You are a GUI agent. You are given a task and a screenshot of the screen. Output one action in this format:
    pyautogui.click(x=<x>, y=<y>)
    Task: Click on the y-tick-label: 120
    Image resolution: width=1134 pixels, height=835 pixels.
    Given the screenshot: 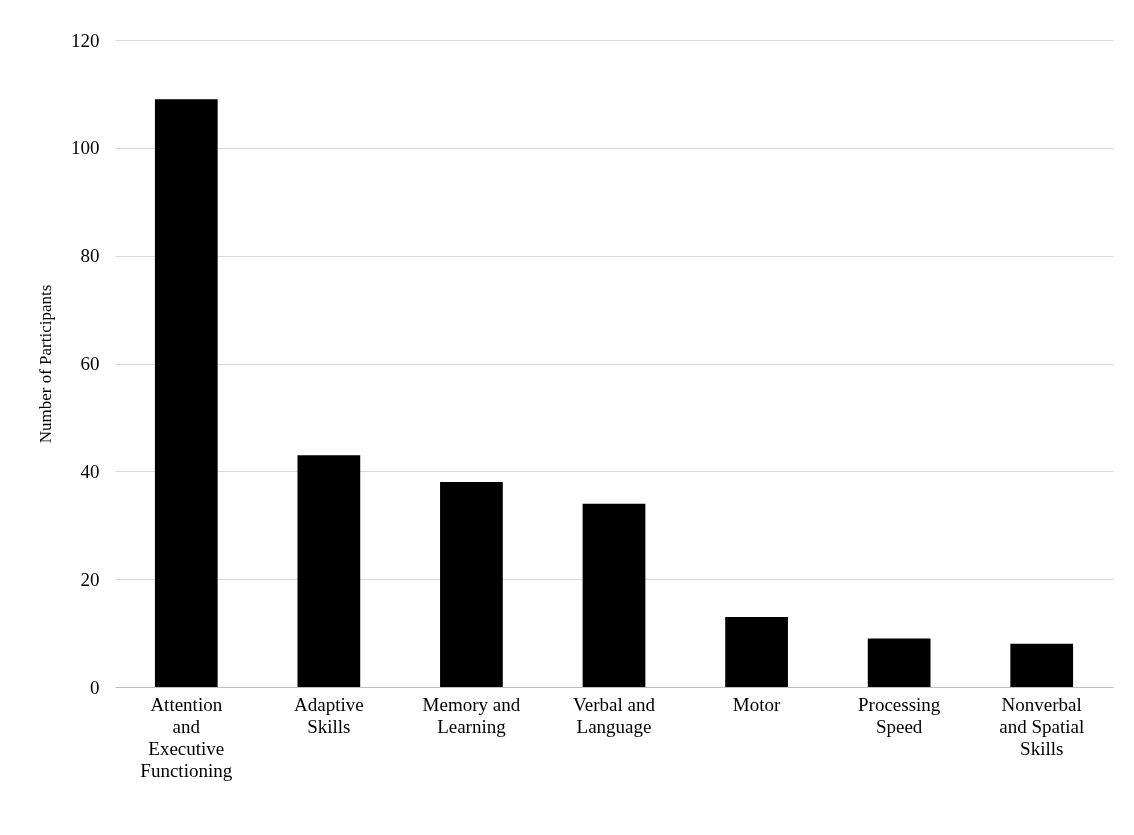 What is the action you would take?
    pyautogui.click(x=85, y=40)
    